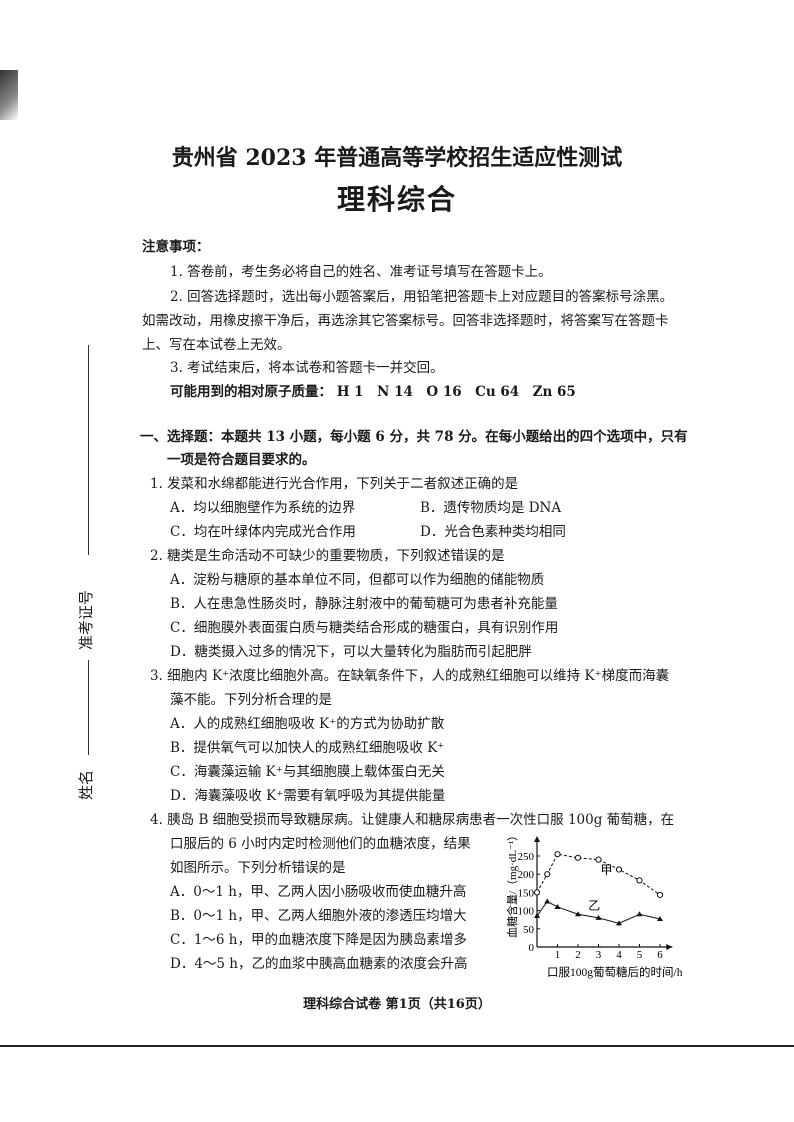  I want to click on atomic-mass: 可能用到的相对原子质量： H 1 N 14 O 16 Cu 64 Zn 65, so click(373, 392).